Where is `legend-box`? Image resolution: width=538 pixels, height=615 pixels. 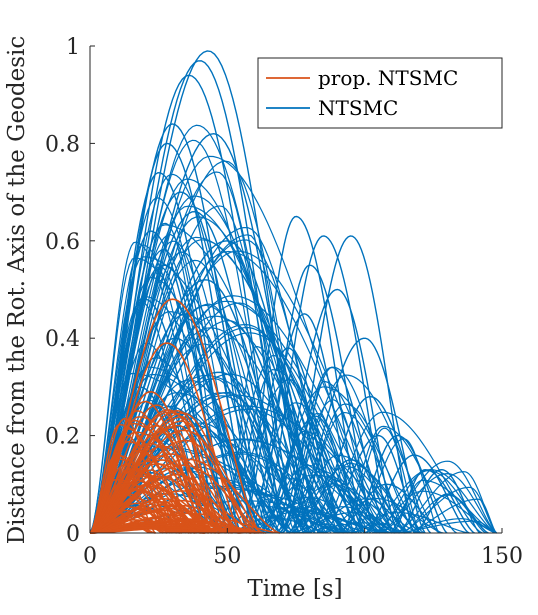
legend-box is located at coordinates (380, 93).